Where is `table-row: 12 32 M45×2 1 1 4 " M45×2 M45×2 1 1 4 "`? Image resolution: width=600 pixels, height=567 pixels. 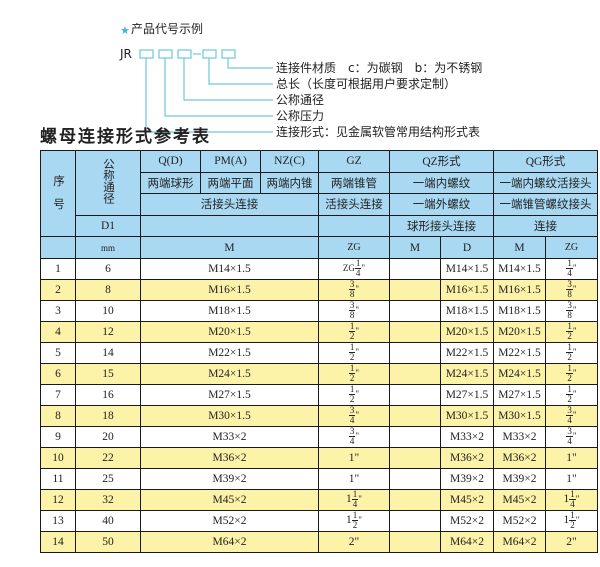 table-row: 12 32 M45×2 1 1 4 " M45×2 M45×2 1 1 4 " is located at coordinates (319, 499).